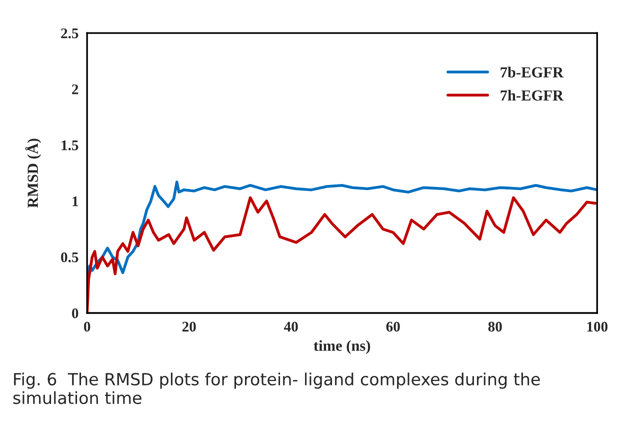  What do you see at coordinates (69, 33) in the screenshot?
I see `y-tick-label: 2.5` at bounding box center [69, 33].